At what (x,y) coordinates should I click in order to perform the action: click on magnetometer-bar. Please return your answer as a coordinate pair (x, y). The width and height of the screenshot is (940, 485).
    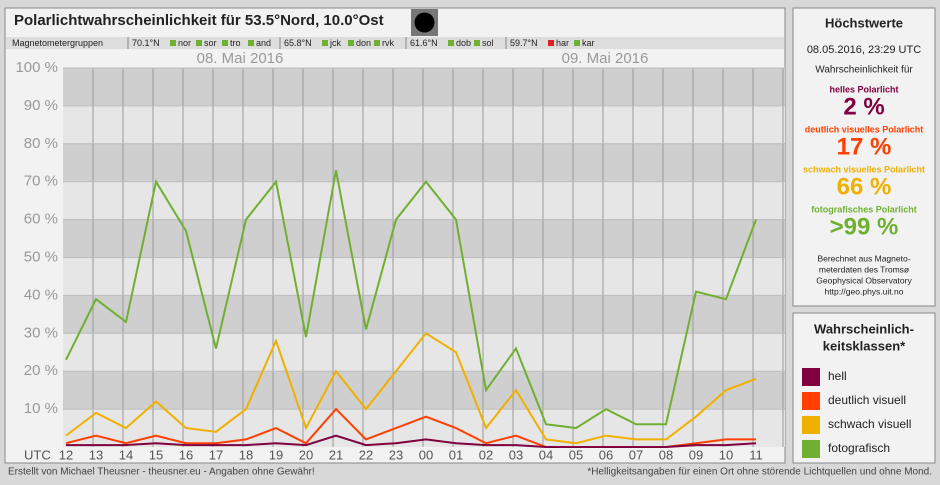
    Looking at the image, I should click on (395, 43).